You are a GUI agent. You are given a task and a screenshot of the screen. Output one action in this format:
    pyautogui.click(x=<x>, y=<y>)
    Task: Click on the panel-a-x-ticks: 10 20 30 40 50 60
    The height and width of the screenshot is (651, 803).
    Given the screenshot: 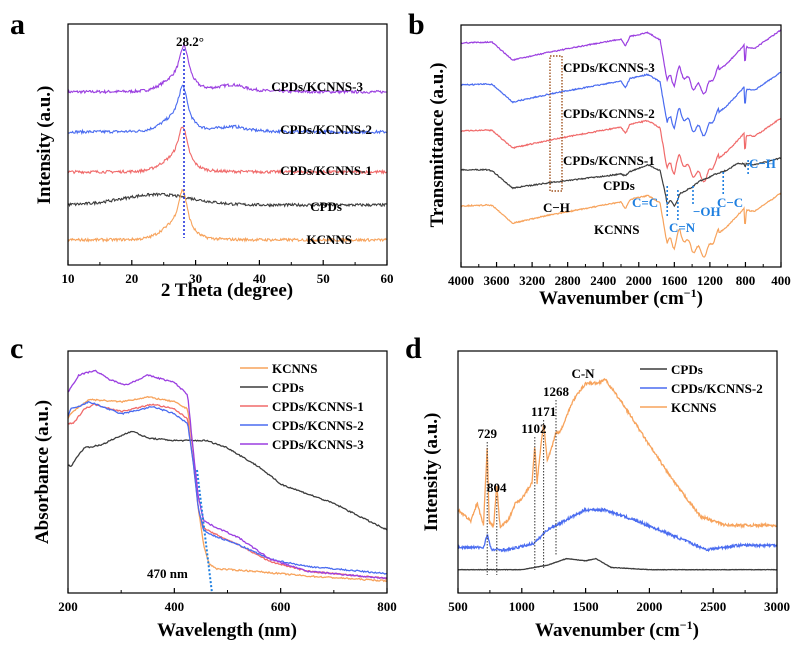 What is the action you would take?
    pyautogui.click(x=228, y=273)
    